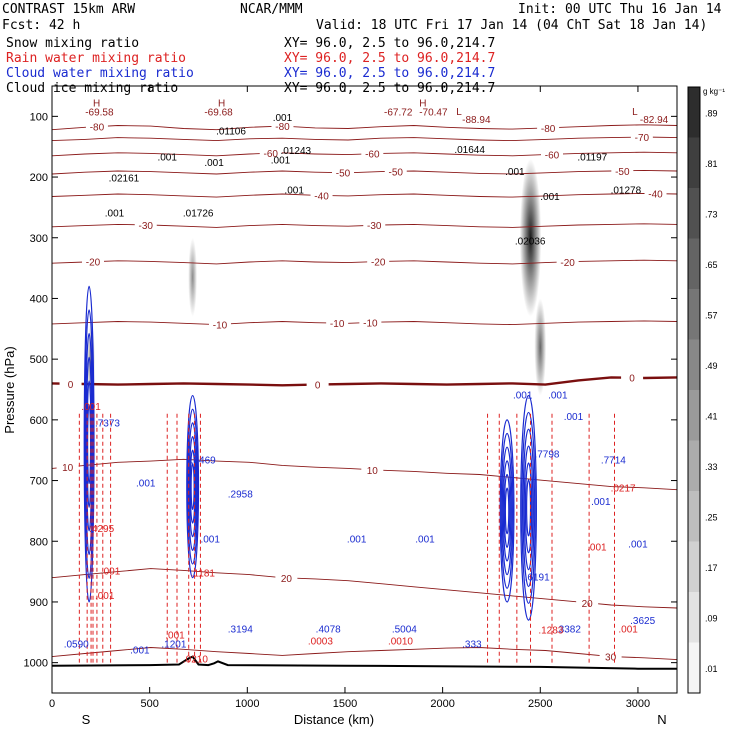 Image resolution: width=740 pixels, height=740 pixels. I want to click on field-value-label: -67.72, so click(398, 113).